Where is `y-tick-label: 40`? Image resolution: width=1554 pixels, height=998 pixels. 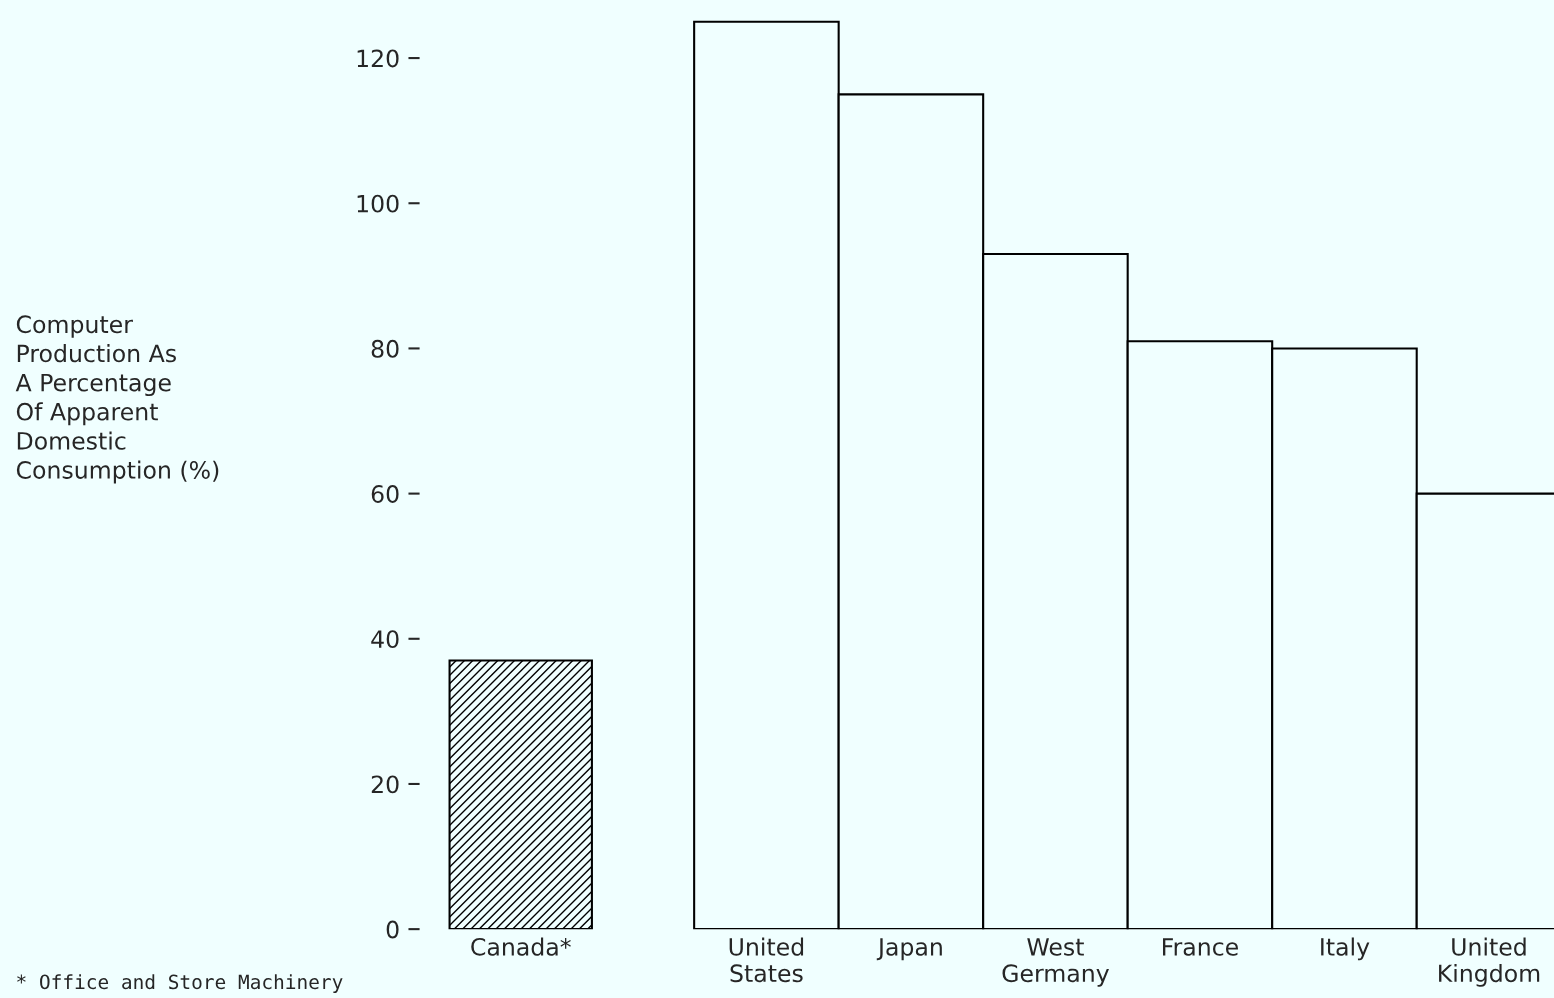
y-tick-label: 40 is located at coordinates (385, 639).